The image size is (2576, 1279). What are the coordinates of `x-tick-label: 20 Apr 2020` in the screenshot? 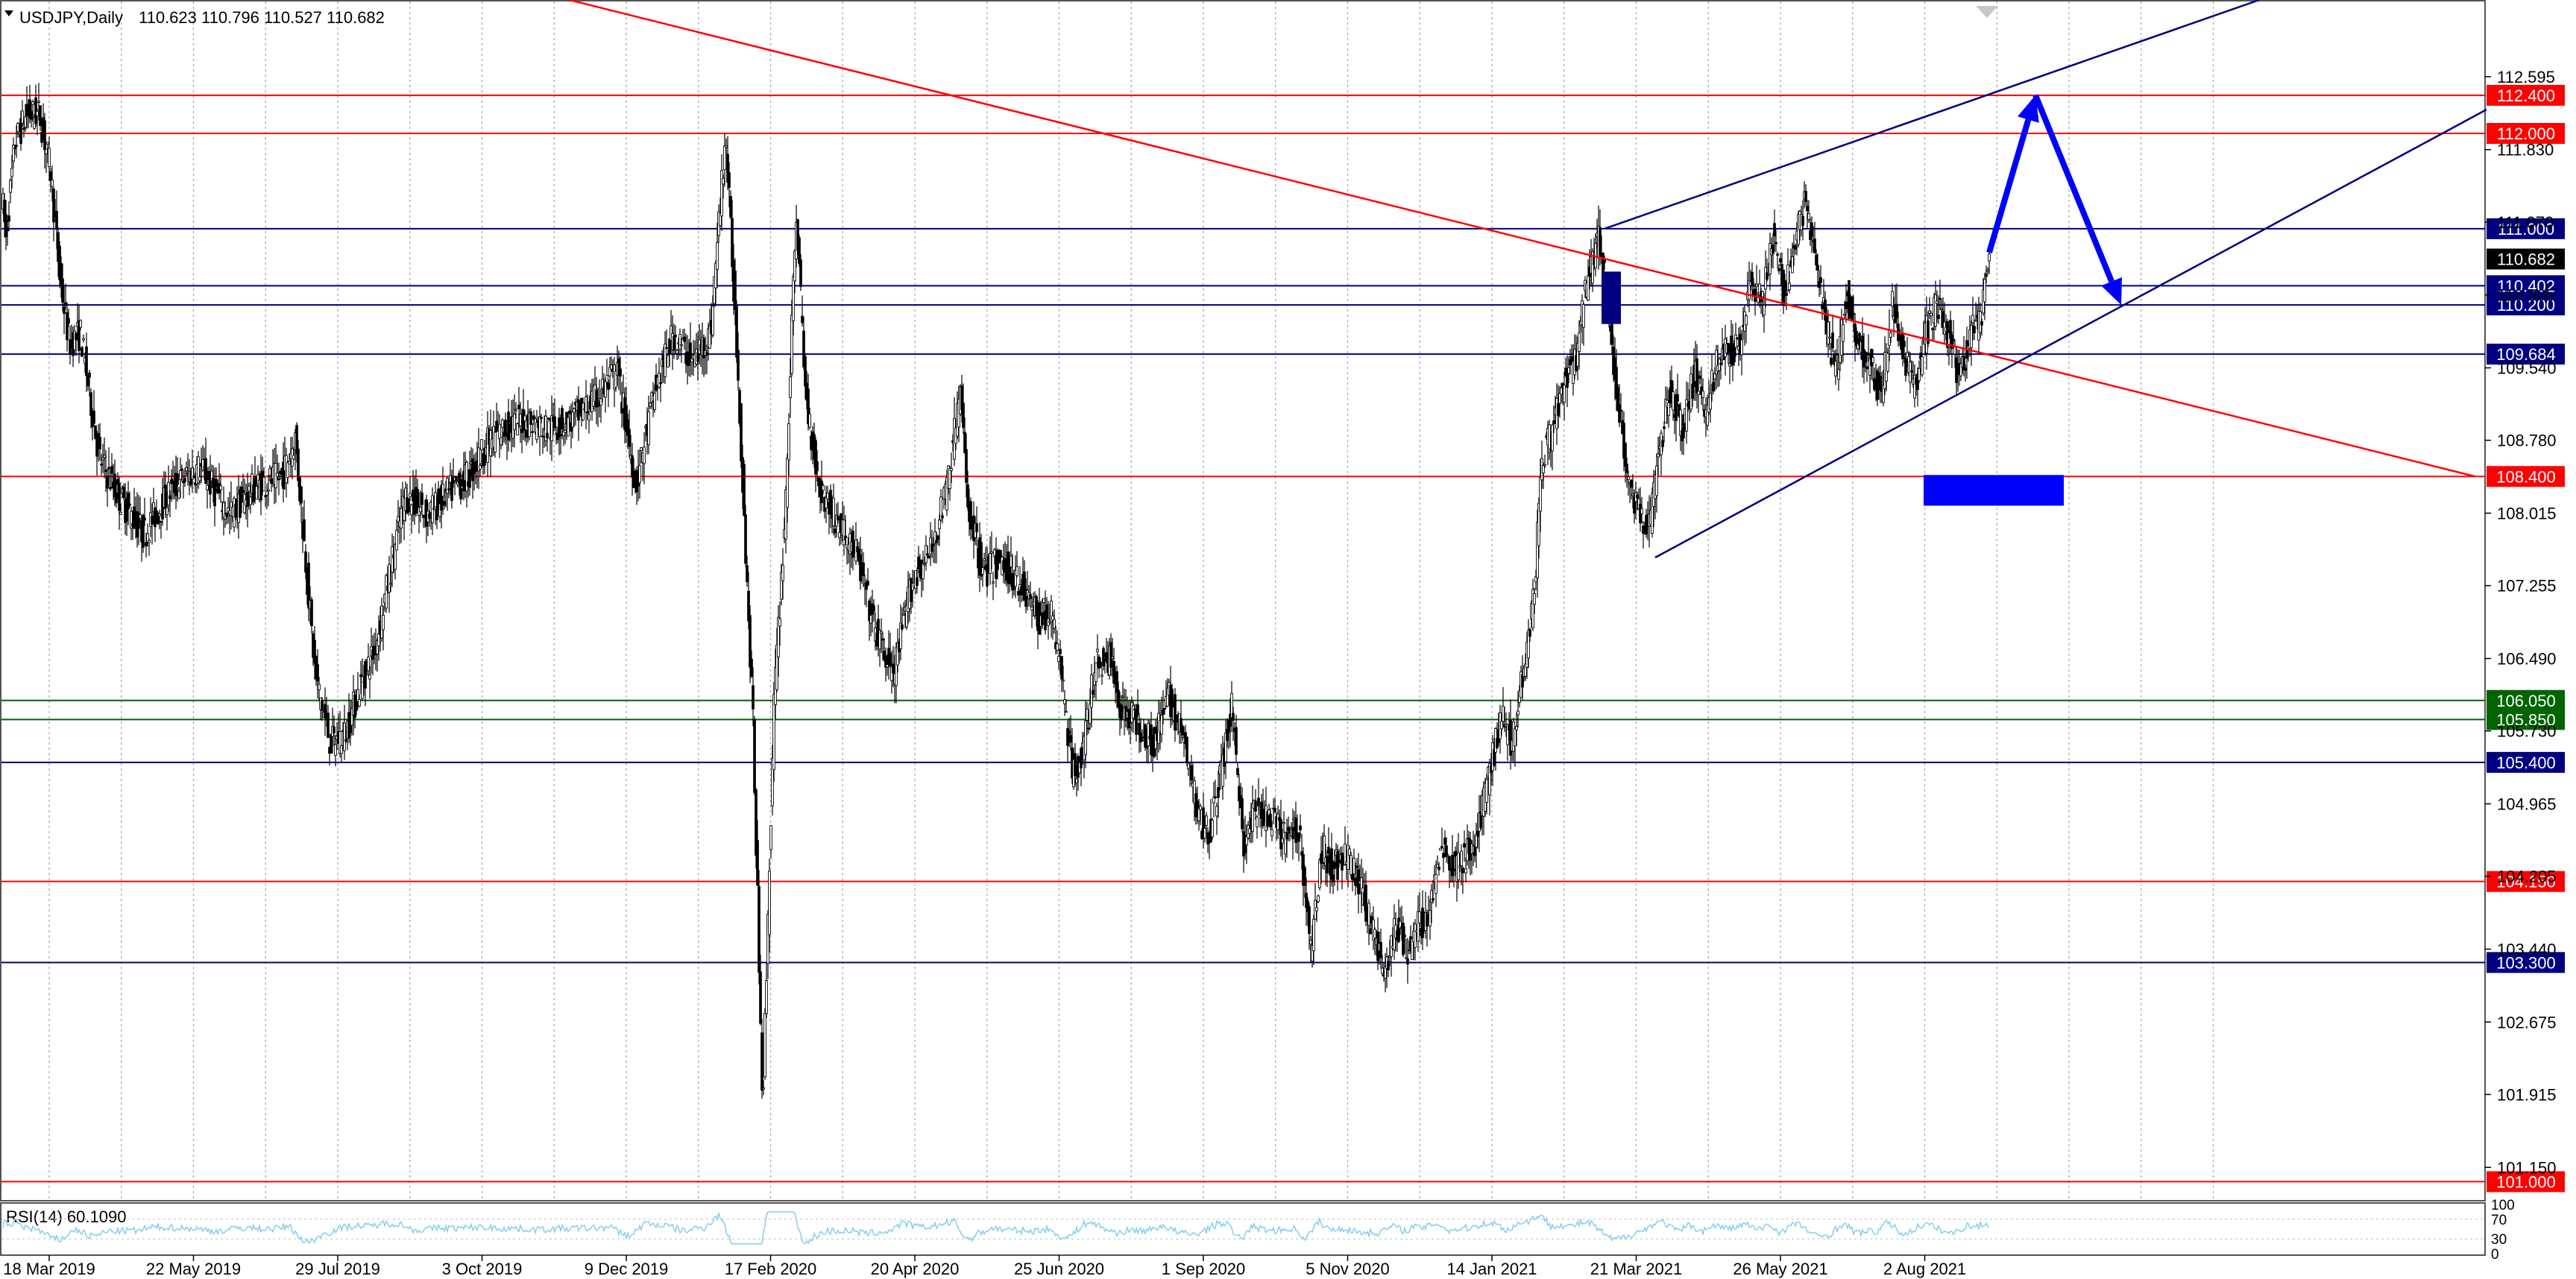 It's located at (915, 1269).